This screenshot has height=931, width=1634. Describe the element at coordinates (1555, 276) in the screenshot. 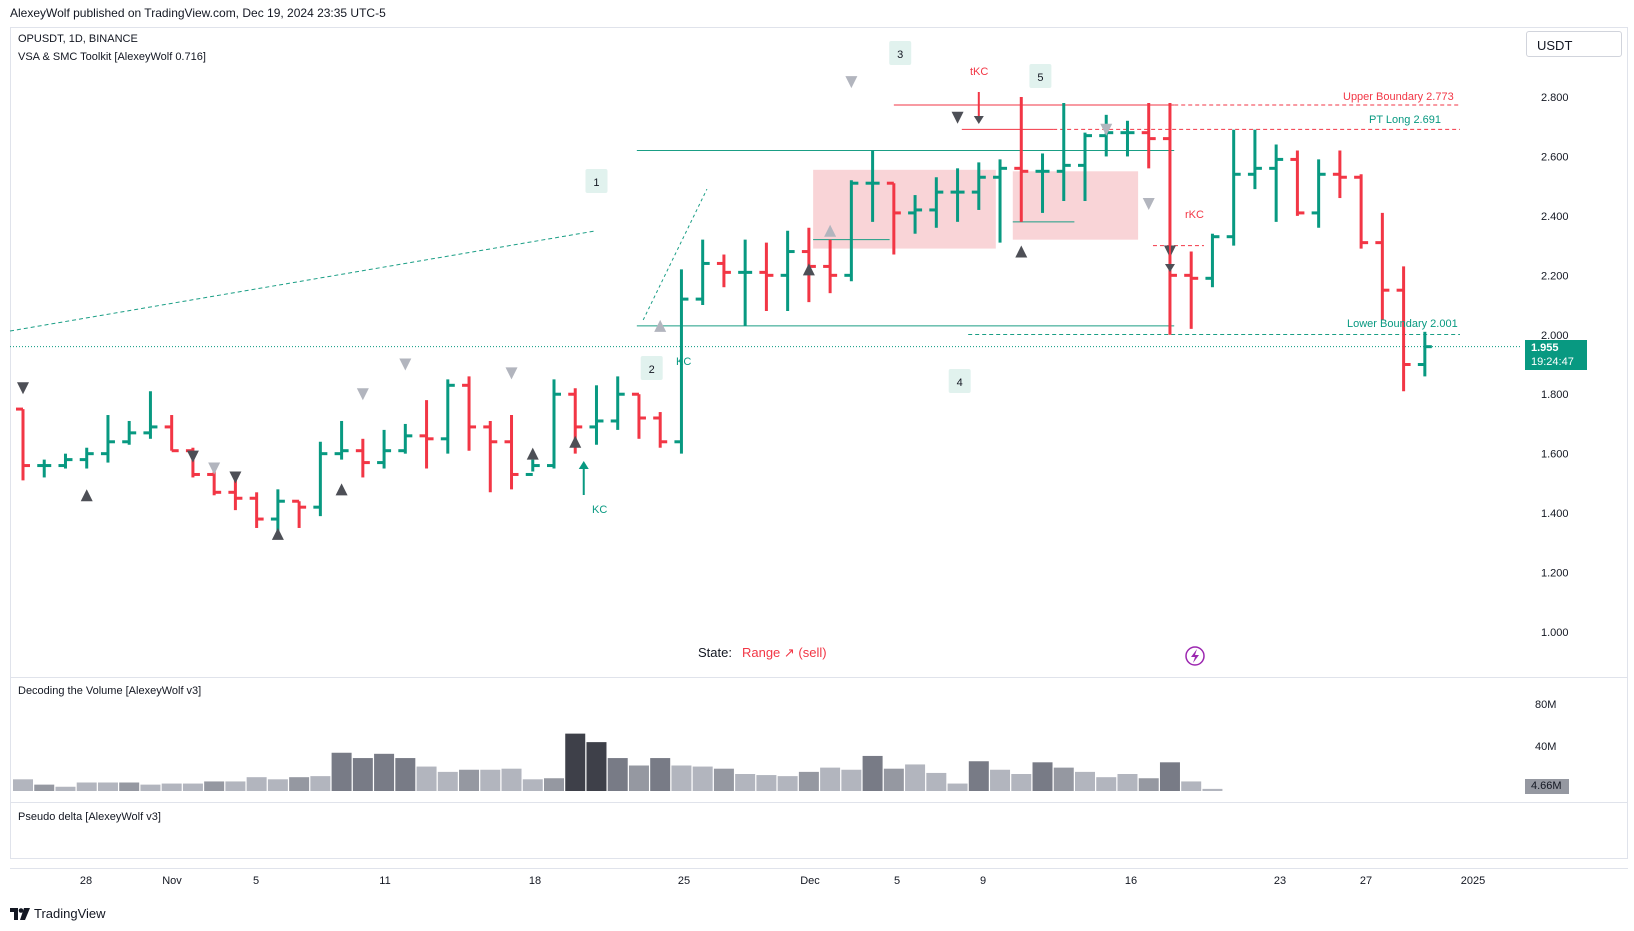

I see `price-tick-label: 2.200` at that location.